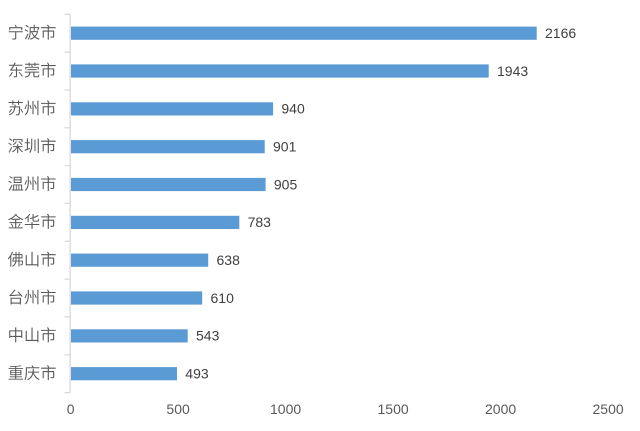 This screenshot has height=431, width=640. I want to click on svg-text: 610, so click(223, 298).